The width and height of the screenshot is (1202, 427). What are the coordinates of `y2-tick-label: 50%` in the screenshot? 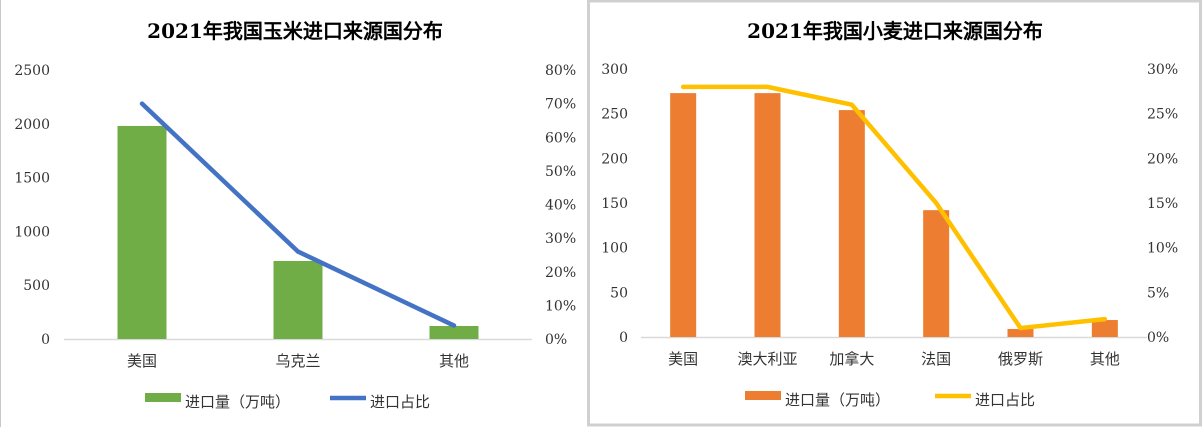 It's located at (560, 172).